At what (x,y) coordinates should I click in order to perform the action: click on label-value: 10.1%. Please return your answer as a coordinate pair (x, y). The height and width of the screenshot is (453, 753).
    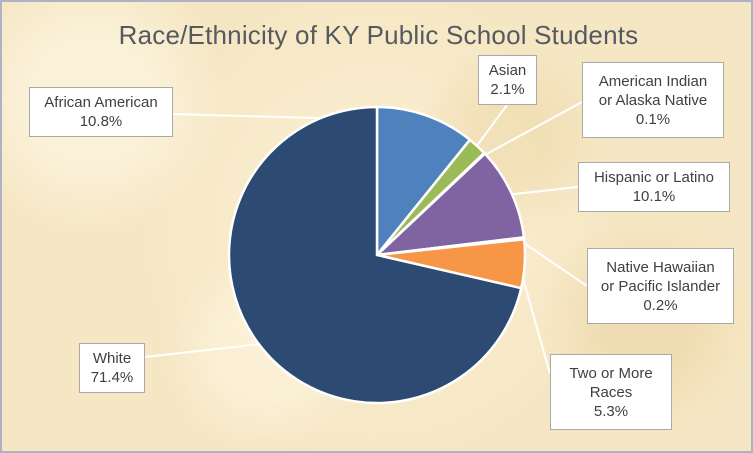
    Looking at the image, I should click on (654, 196).